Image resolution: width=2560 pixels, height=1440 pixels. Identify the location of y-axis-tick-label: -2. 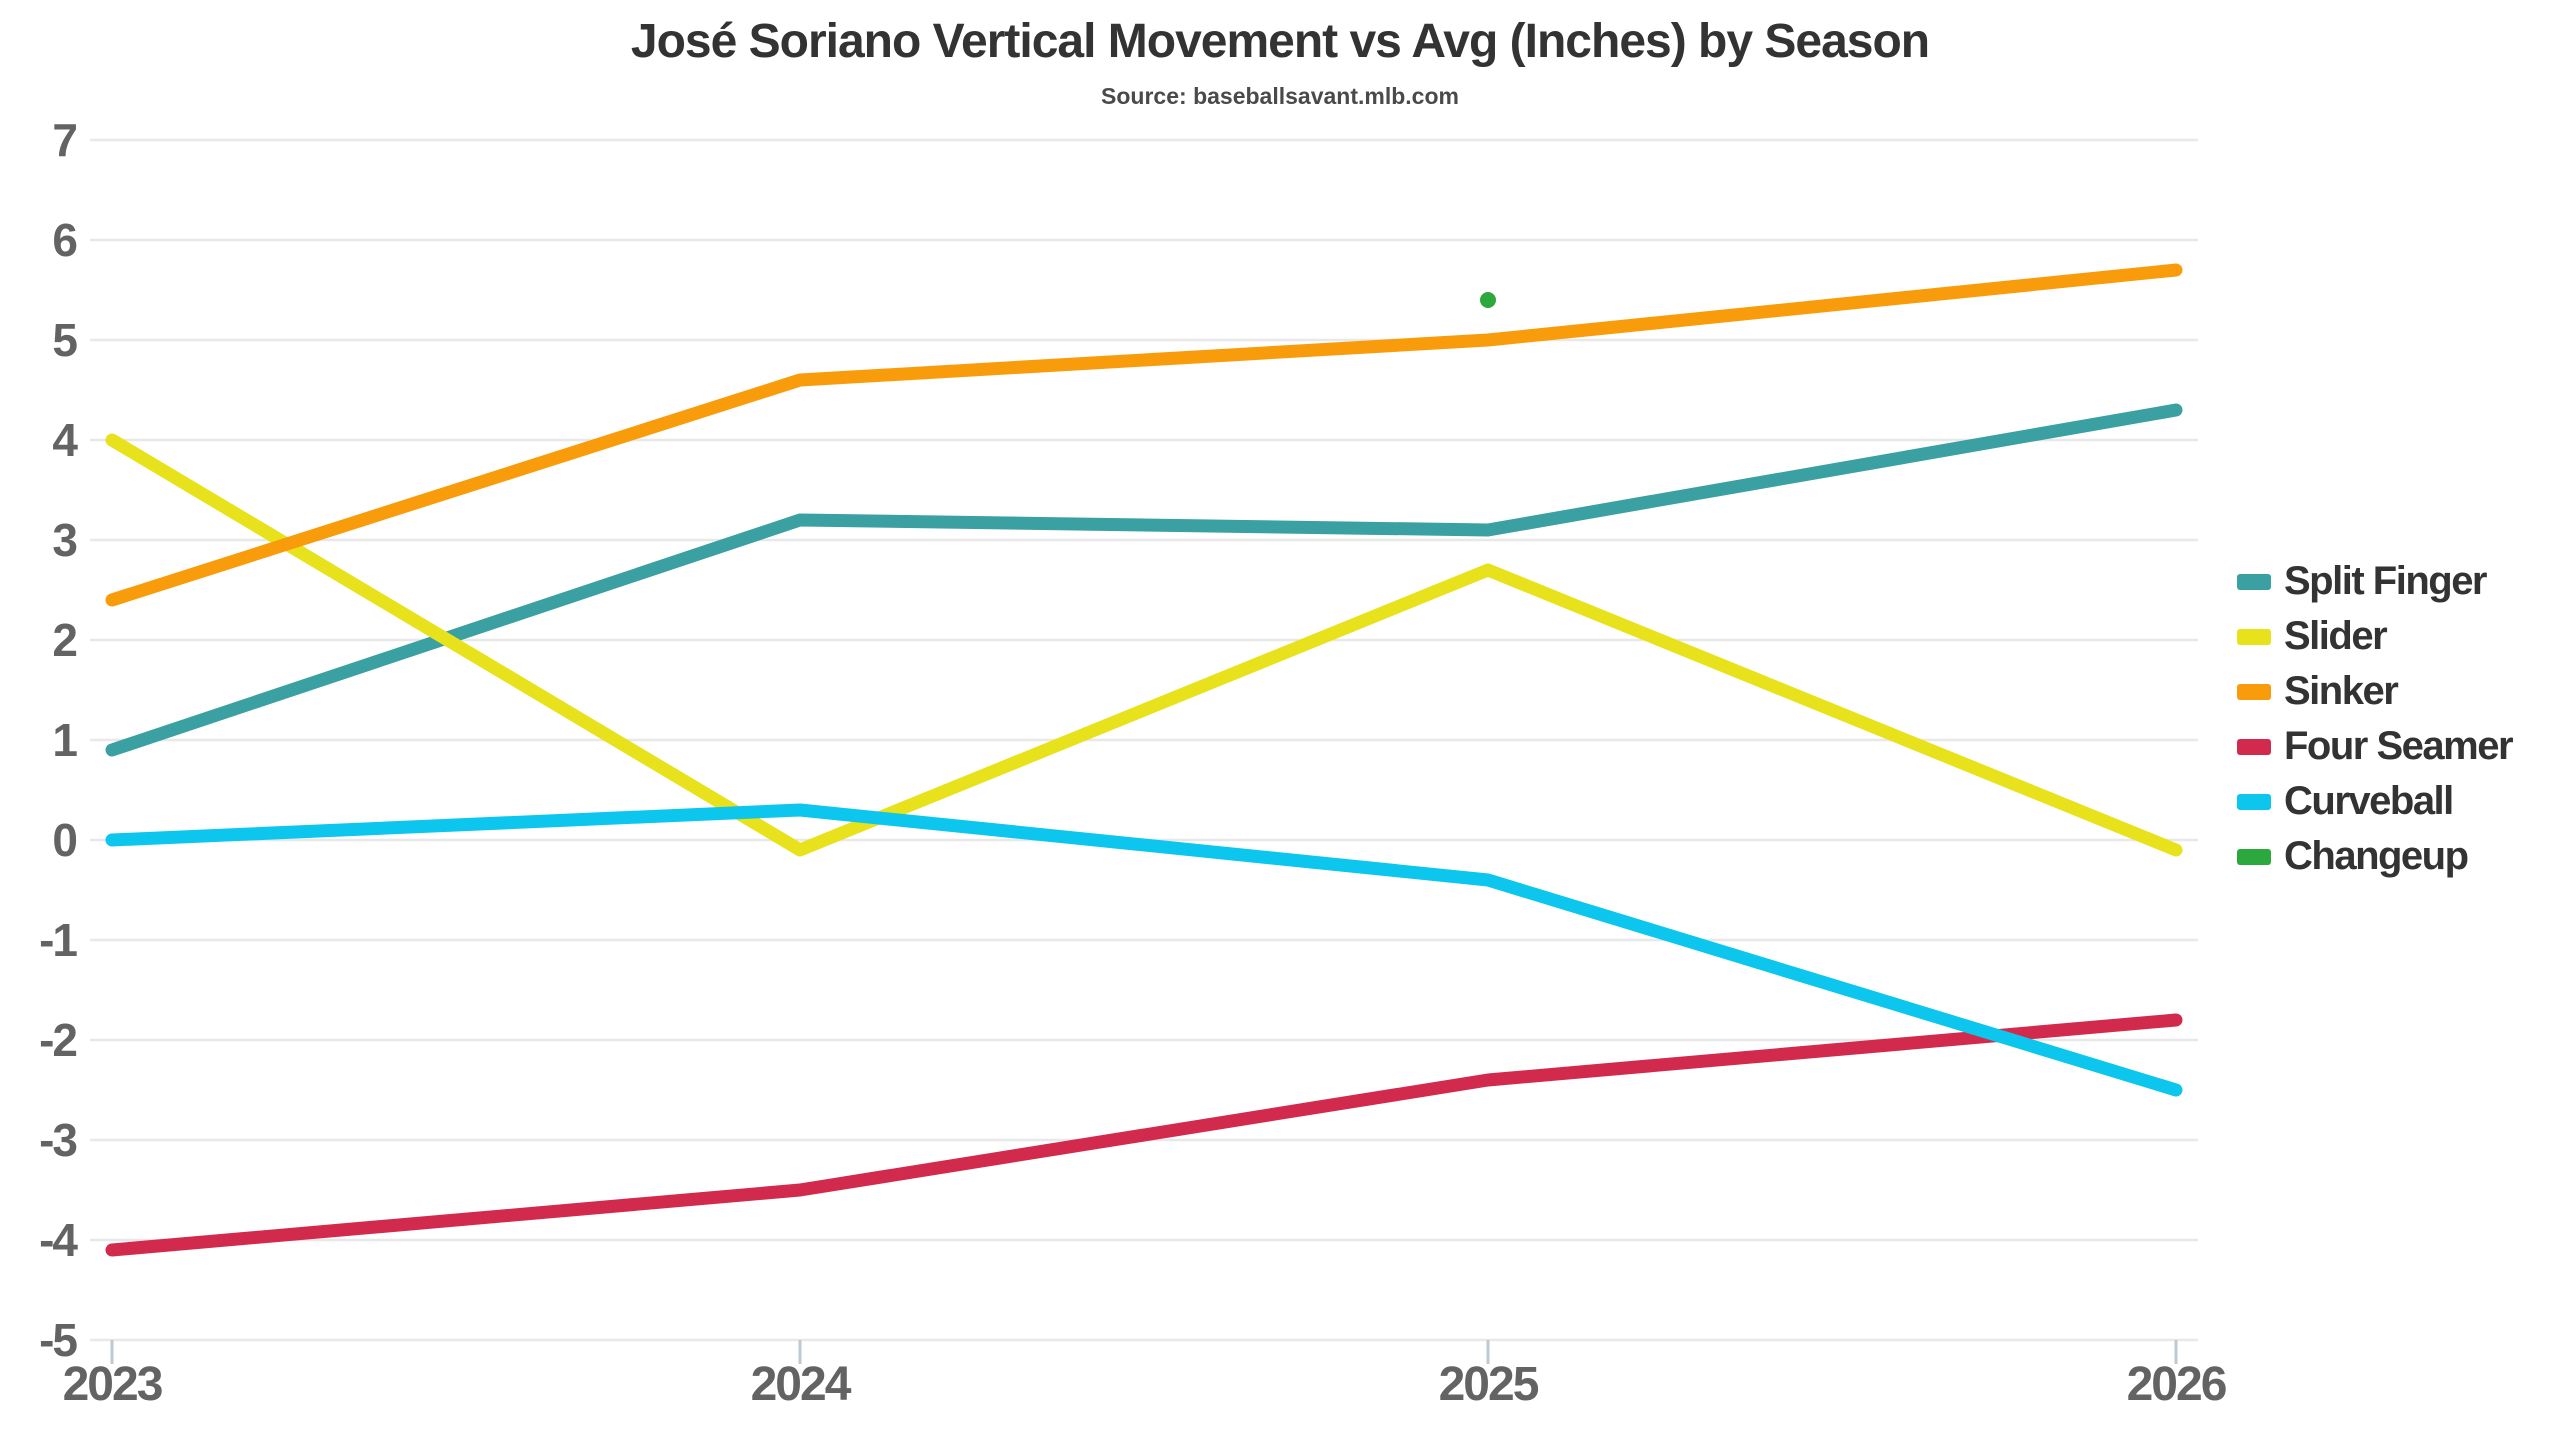
(57, 1040).